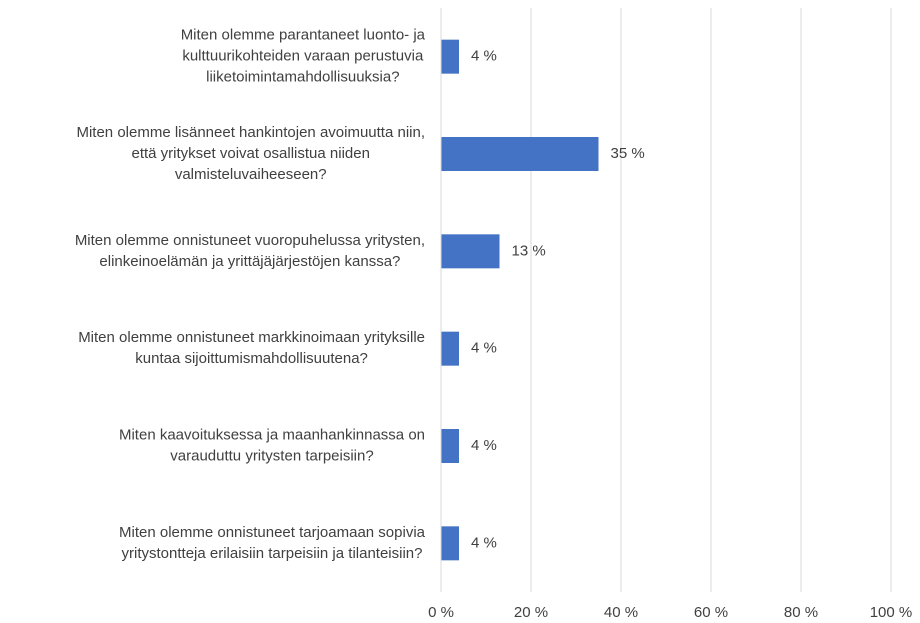 The height and width of the screenshot is (623, 920). What do you see at coordinates (621, 612) in the screenshot?
I see `x-tick-label: 40 %` at bounding box center [621, 612].